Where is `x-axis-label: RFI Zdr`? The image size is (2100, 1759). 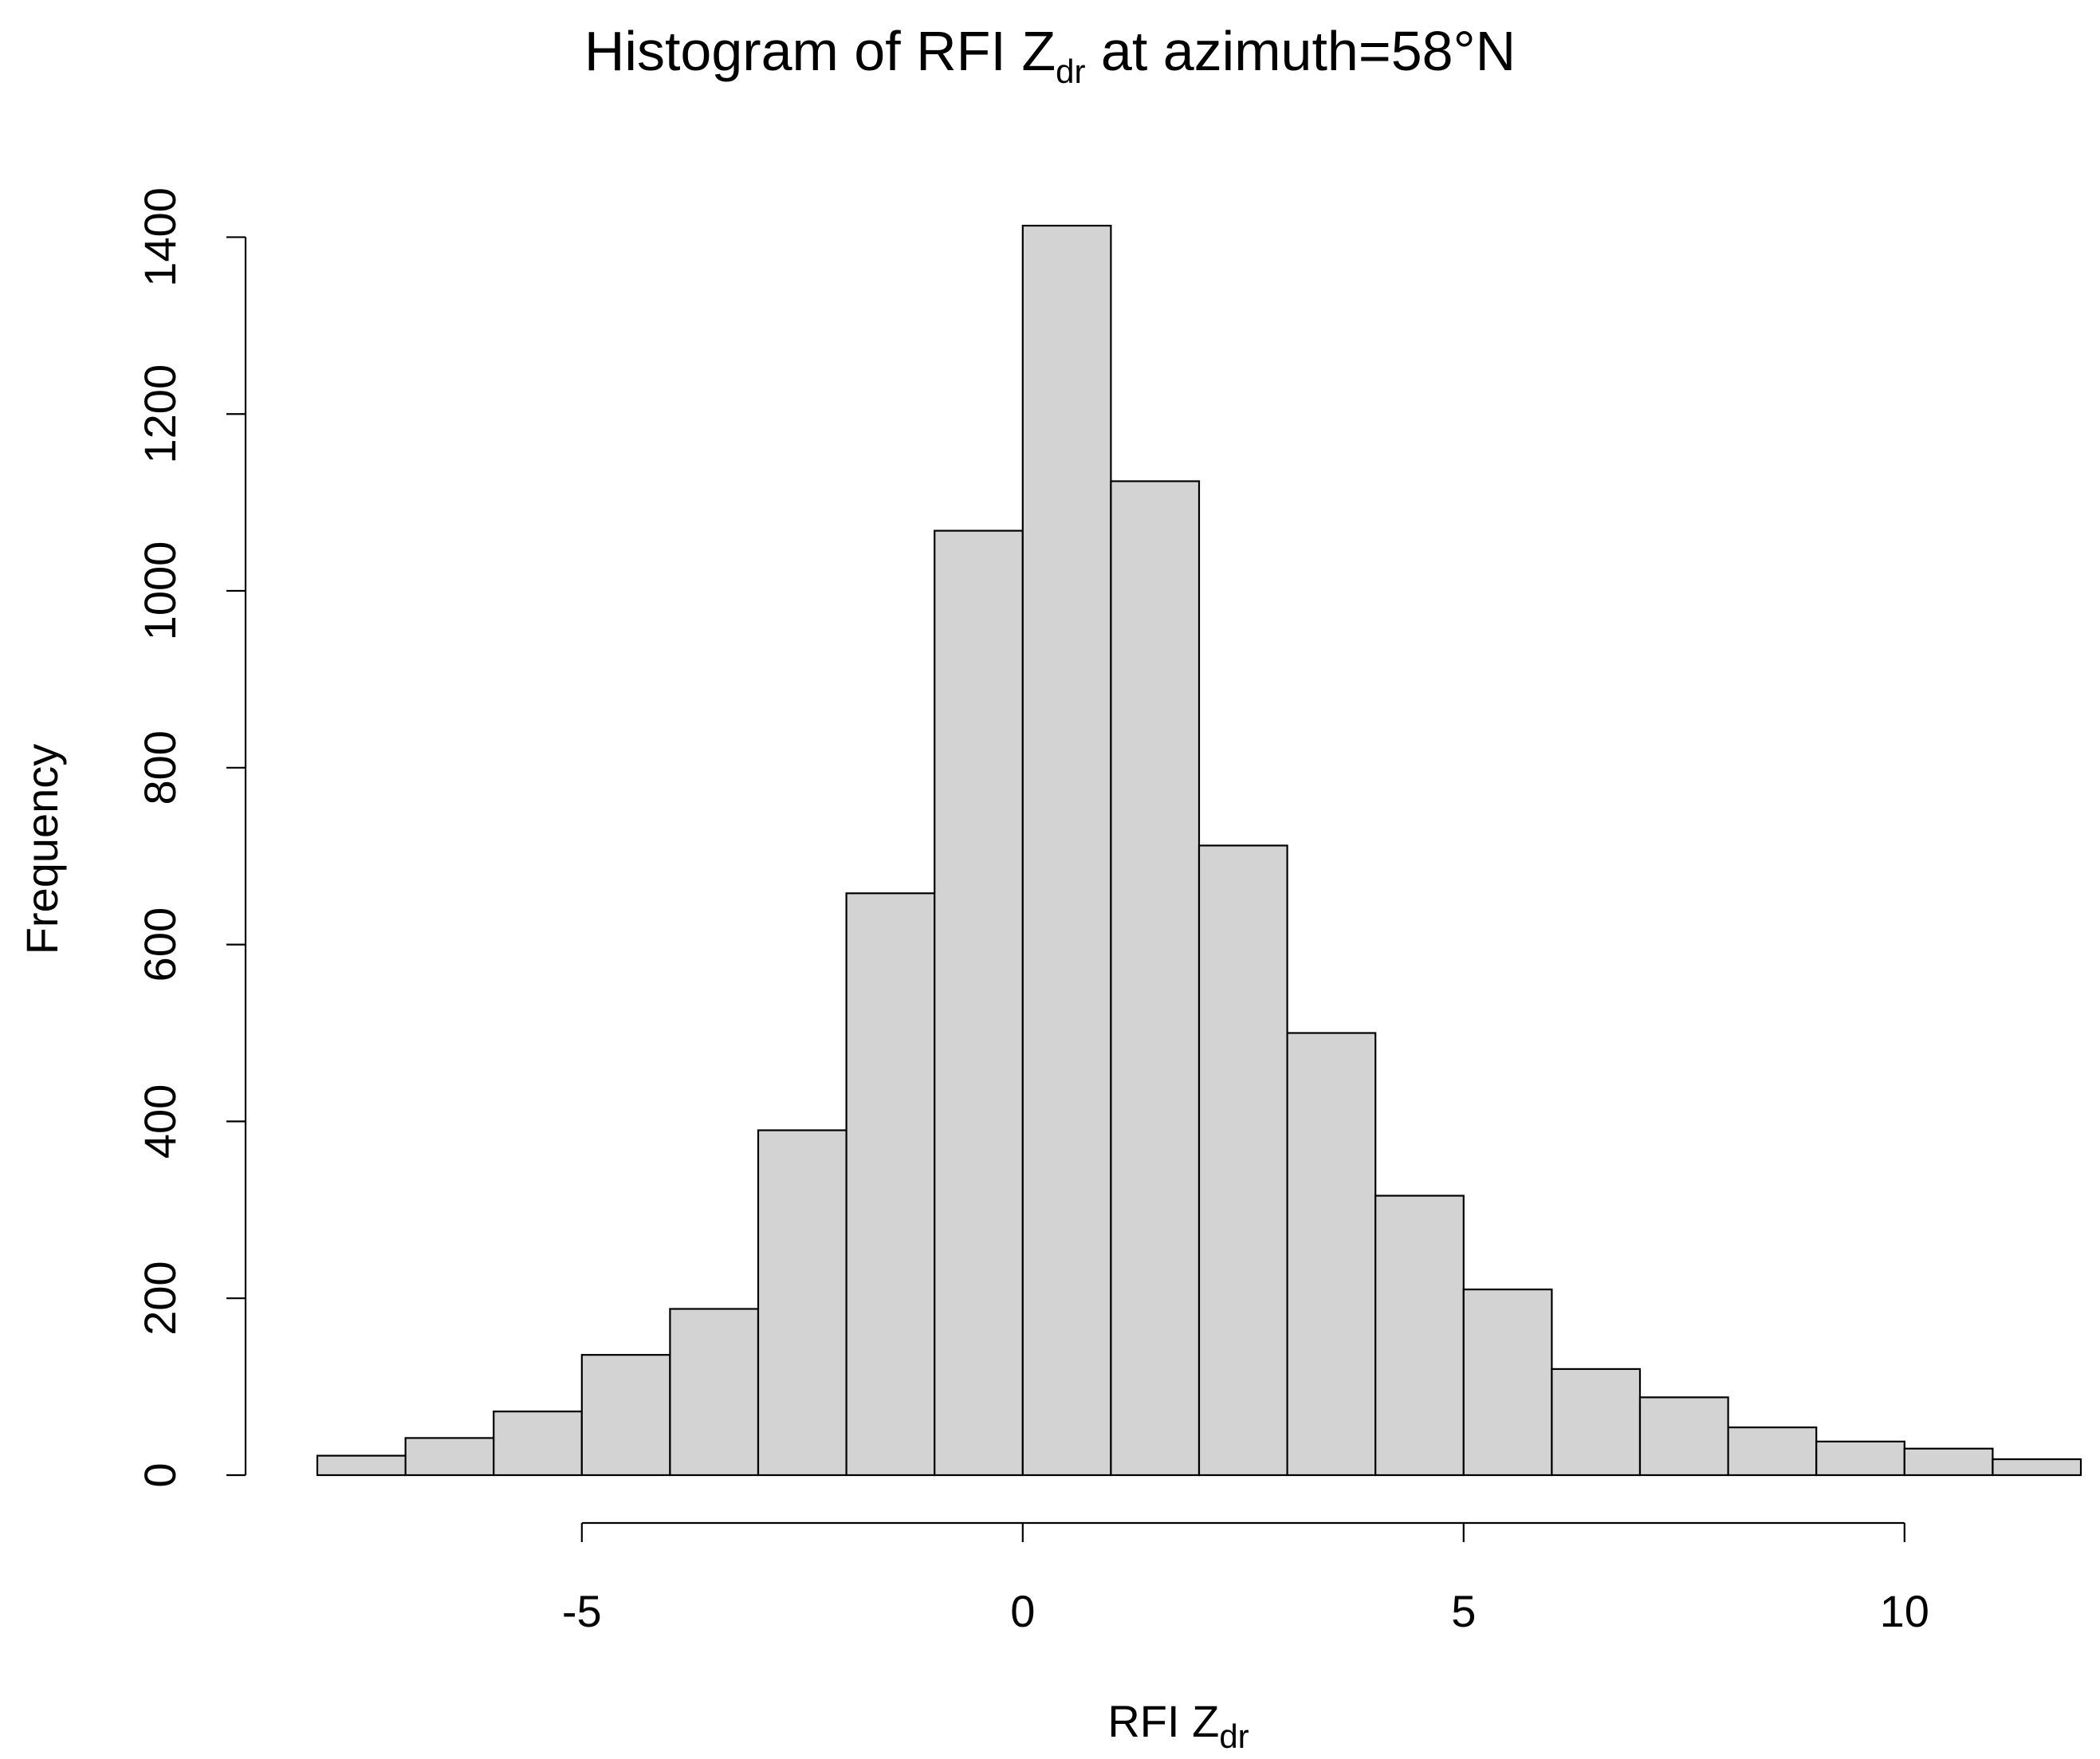
x-axis-label: RFI Zdr is located at coordinates (1178, 1725).